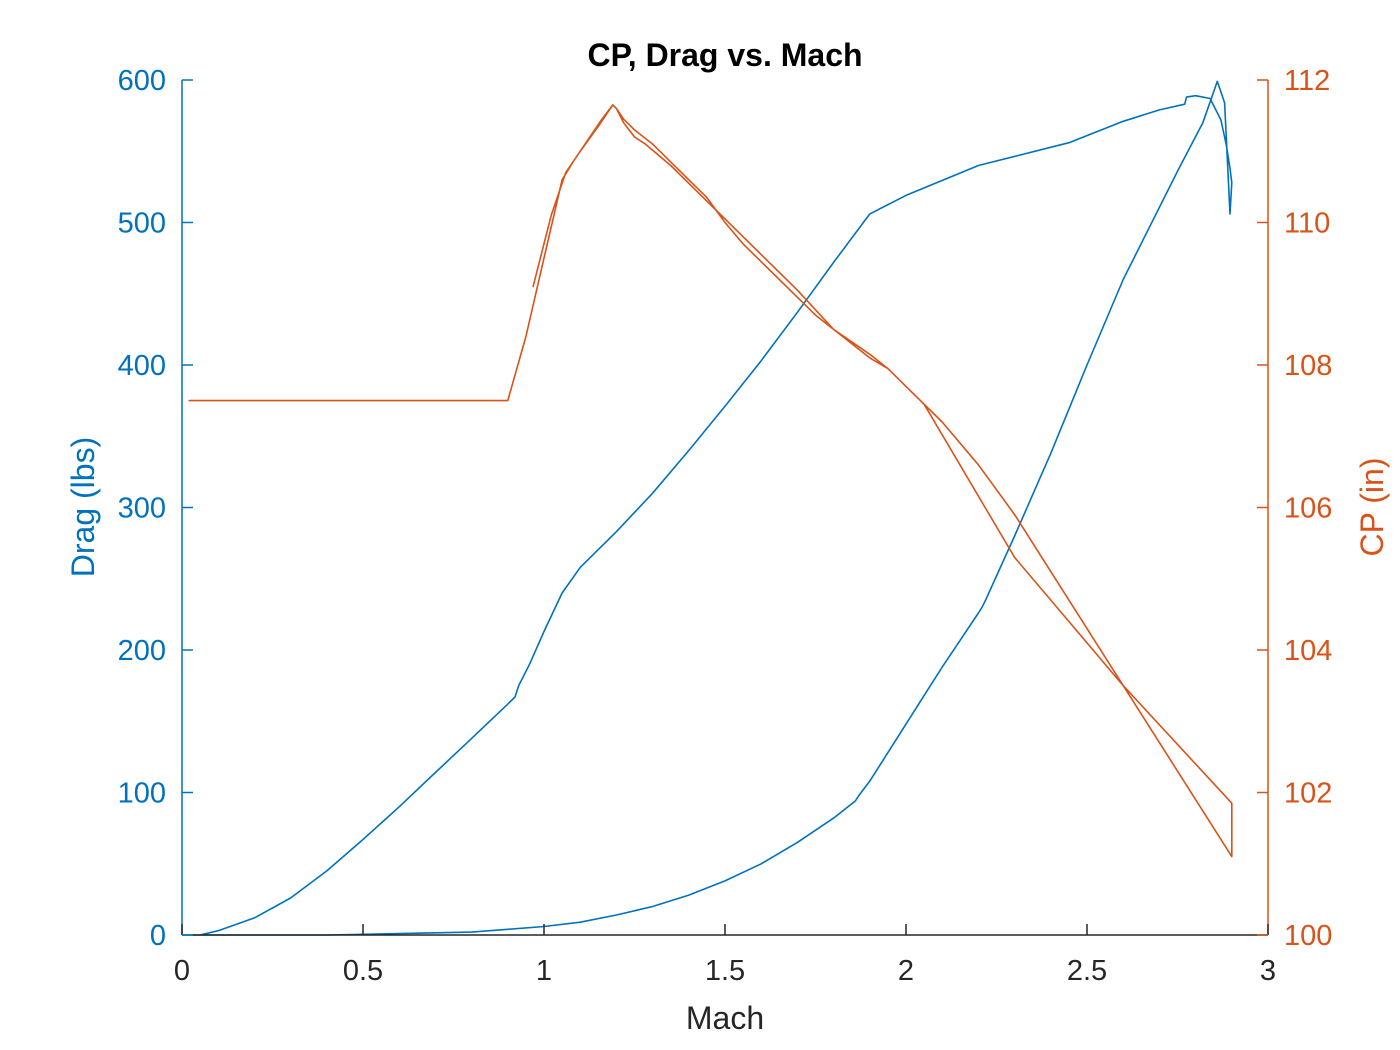 This screenshot has width=1400, height=1050. I want to click on chart-title: CP, Drag vs. Mach, so click(724, 55).